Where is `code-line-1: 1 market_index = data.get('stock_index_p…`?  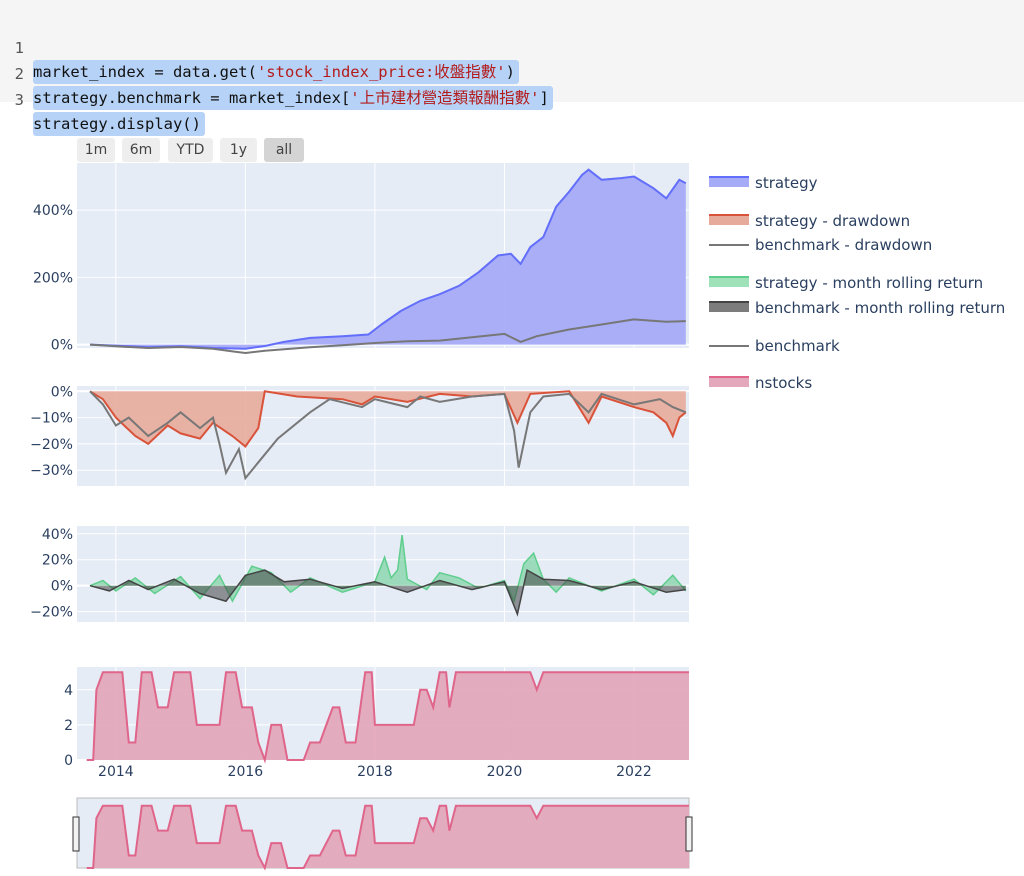
code-line-1: 1 market_index = data.get('stock_index_p… is located at coordinates (259, 48).